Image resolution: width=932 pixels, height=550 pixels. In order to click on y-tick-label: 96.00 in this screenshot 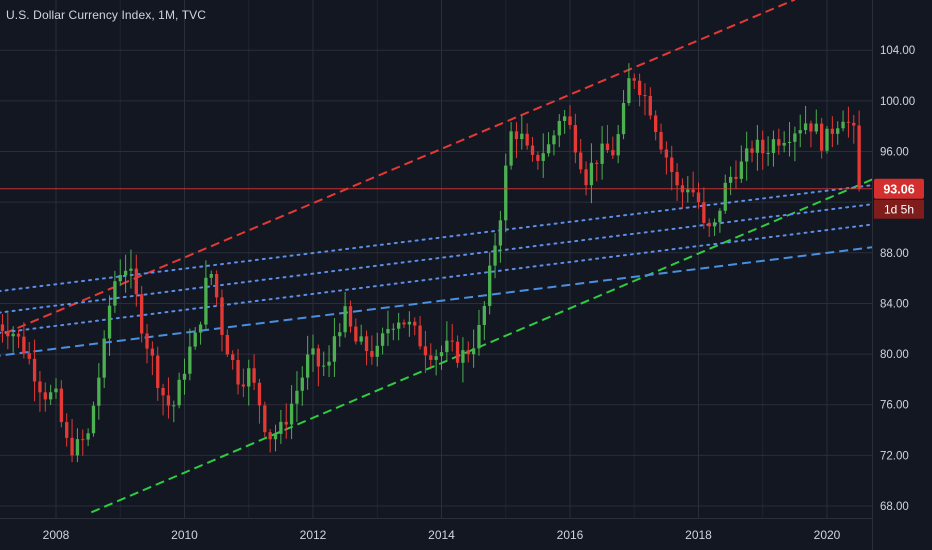, I will do `click(894, 153)`.